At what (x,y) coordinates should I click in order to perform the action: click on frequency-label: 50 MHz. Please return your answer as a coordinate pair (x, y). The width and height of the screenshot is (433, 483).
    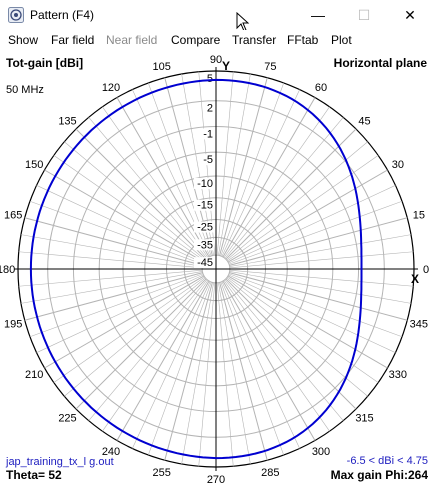
    Looking at the image, I should click on (25, 90).